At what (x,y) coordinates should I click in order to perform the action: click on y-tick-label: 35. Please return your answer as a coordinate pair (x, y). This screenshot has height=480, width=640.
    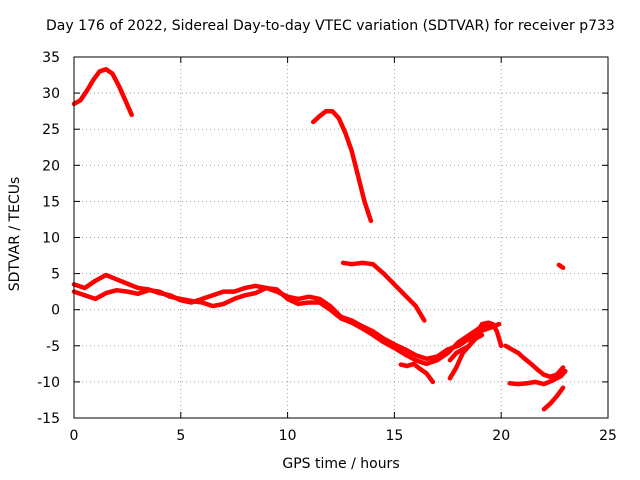
    Looking at the image, I should click on (51, 58).